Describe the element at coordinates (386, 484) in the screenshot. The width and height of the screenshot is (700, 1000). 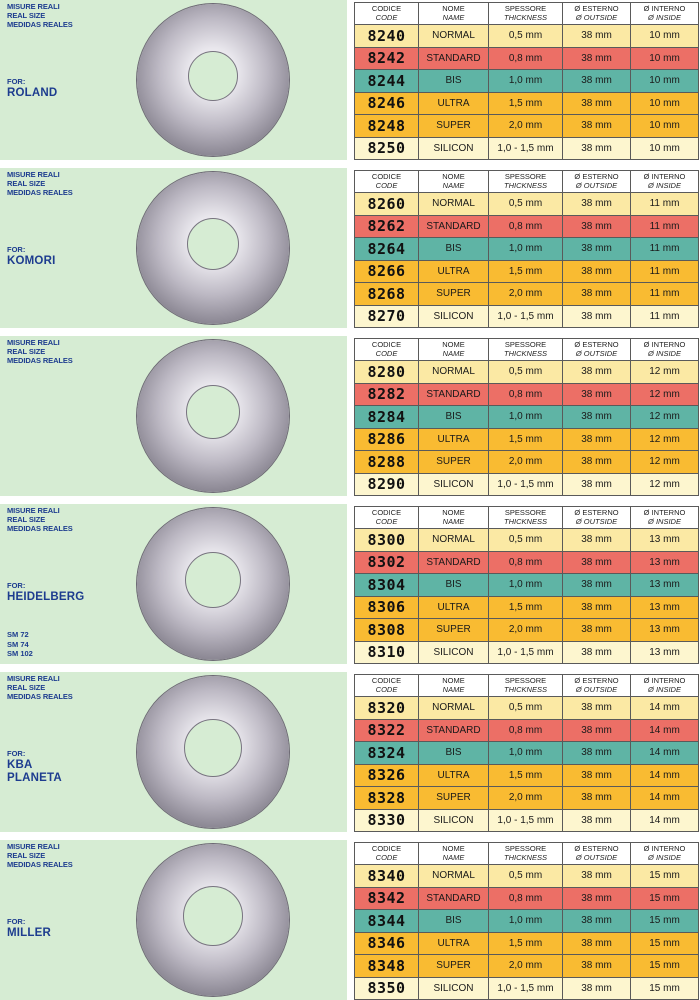
I see `code-cell: 8290` at that location.